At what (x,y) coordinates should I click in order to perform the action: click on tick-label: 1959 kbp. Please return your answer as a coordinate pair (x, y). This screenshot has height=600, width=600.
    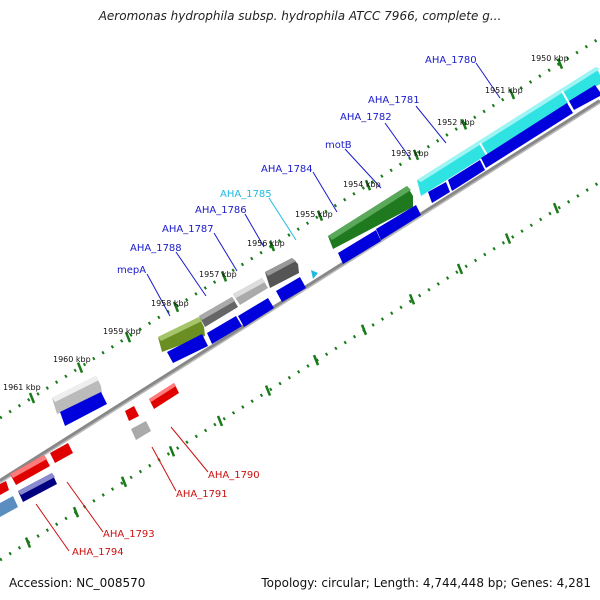
    Looking at the image, I should click on (122, 331).